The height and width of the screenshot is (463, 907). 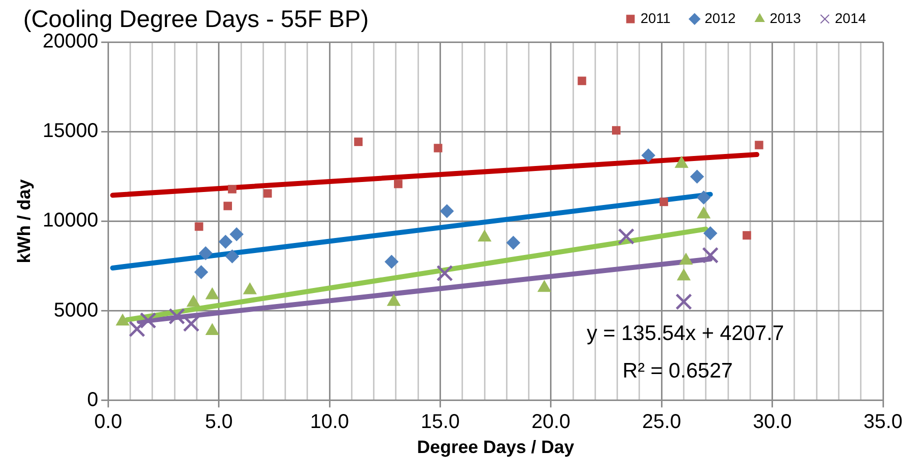 What do you see at coordinates (70, 131) in the screenshot?
I see `y-tick-label: 15000` at bounding box center [70, 131].